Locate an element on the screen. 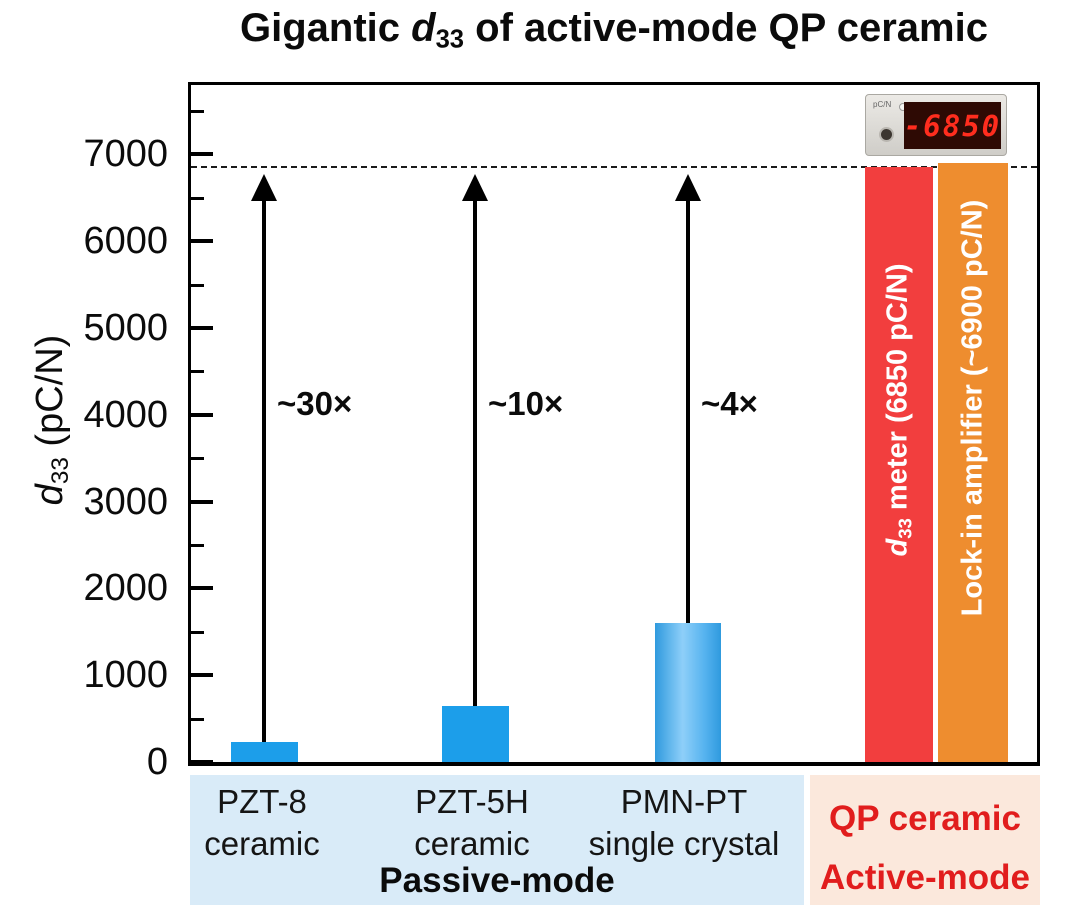 This screenshot has height=919, width=1080. arrow-pmnpt is located at coordinates (688, 398).